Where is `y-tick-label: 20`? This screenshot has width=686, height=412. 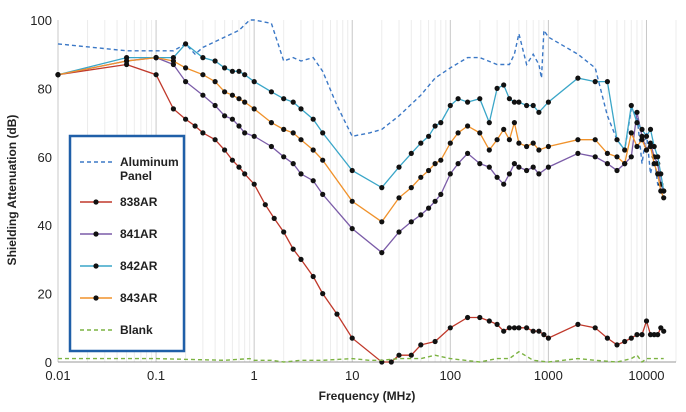 y-tick-label: 20 is located at coordinates (45, 294).